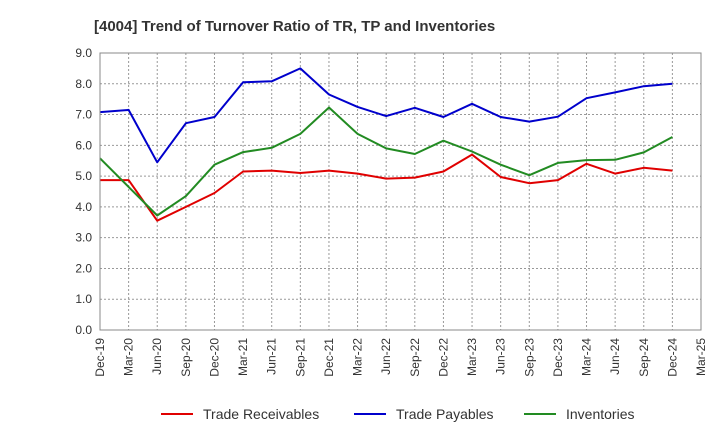 Image resolution: width=720 pixels, height=440 pixels. I want to click on y-tick-label: 5.0, so click(83, 176).